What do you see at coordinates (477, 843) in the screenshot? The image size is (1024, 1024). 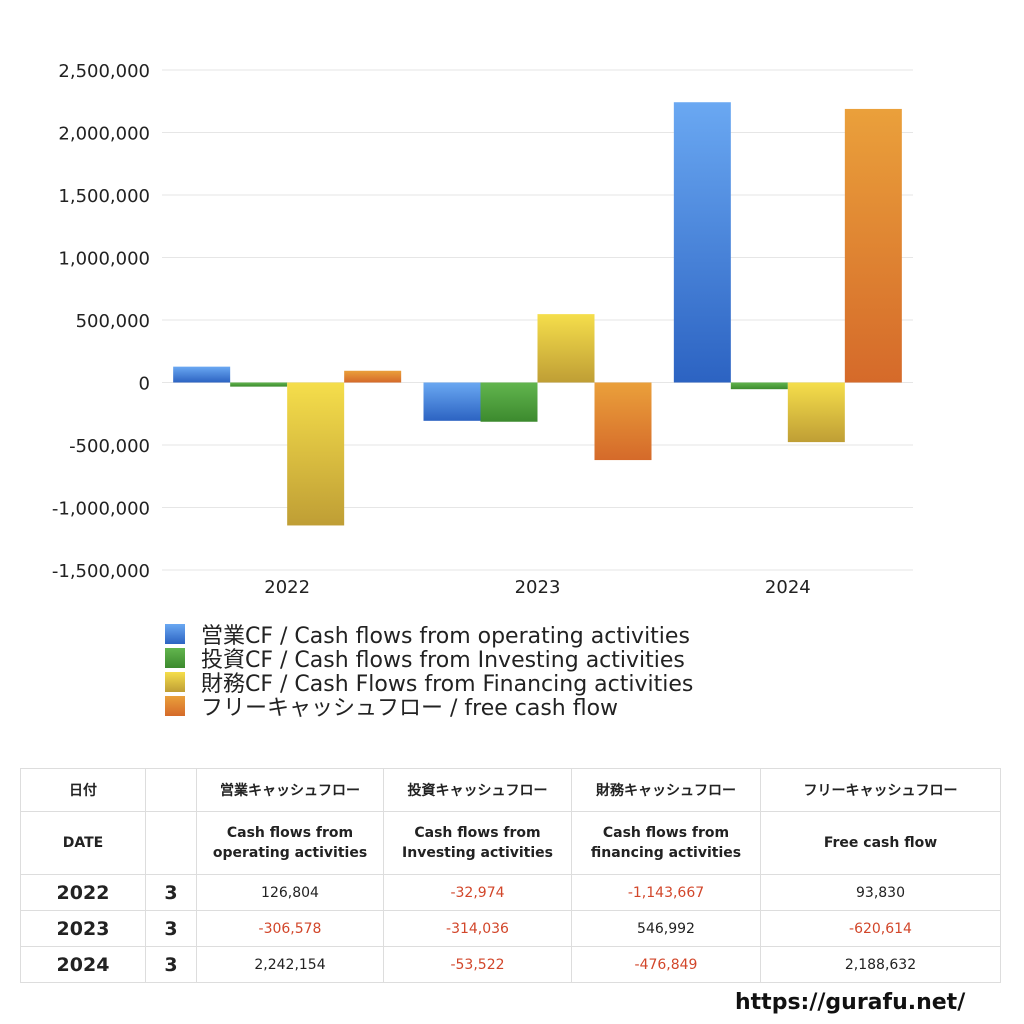 I see `header-investing-en: Cash flows from Investing activities` at bounding box center [477, 843].